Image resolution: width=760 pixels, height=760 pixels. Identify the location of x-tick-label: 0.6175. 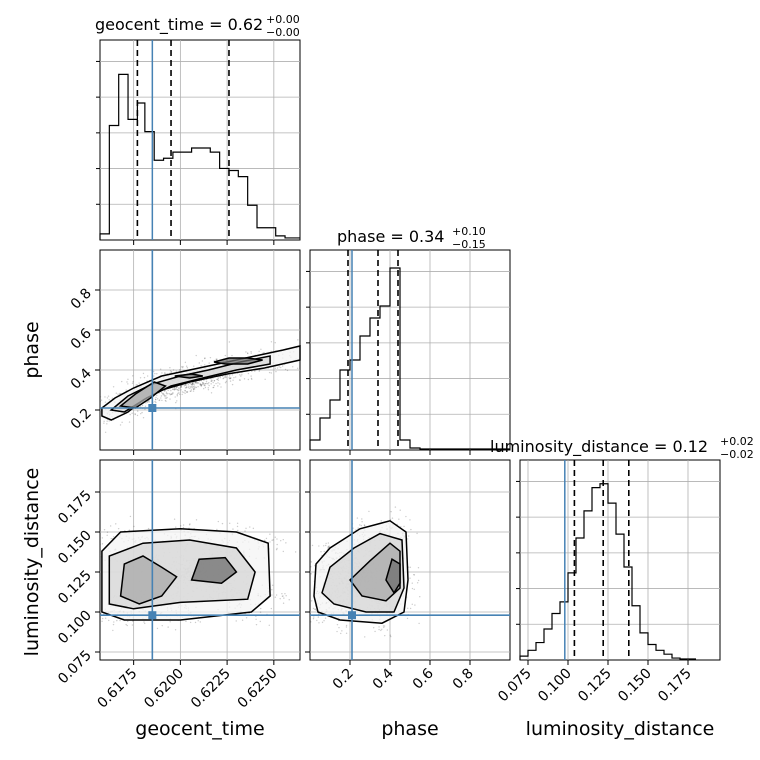
(118, 689).